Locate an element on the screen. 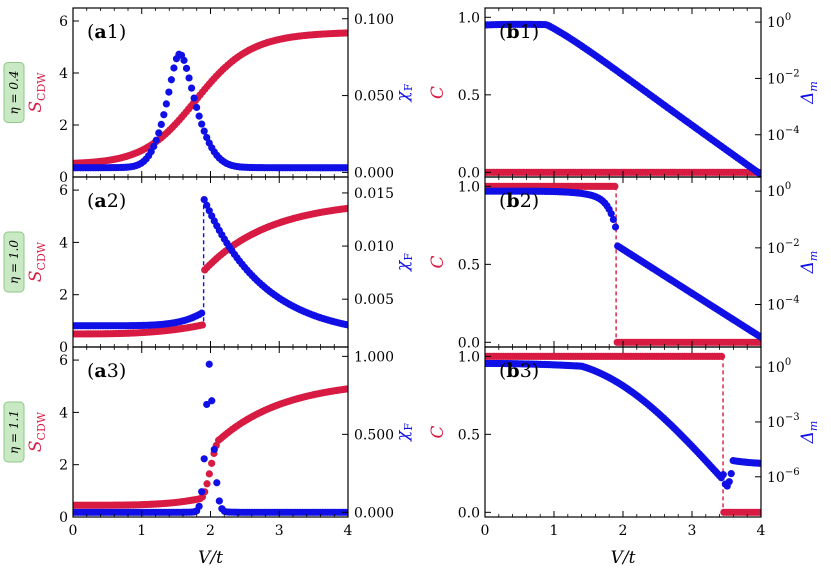 The width and height of the screenshot is (831, 573). svg-text: η = 1.1 is located at coordinates (14, 432).